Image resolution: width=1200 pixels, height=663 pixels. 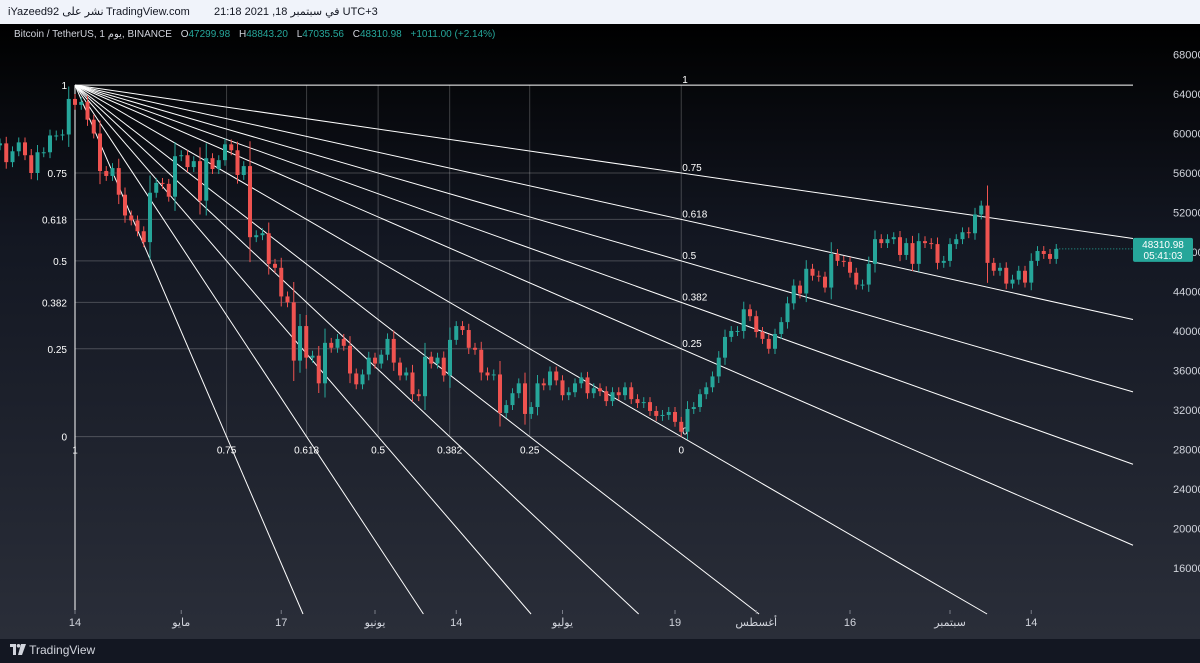 What do you see at coordinates (756, 622) in the screenshot?
I see `x-tick-label: أغسطس` at bounding box center [756, 622].